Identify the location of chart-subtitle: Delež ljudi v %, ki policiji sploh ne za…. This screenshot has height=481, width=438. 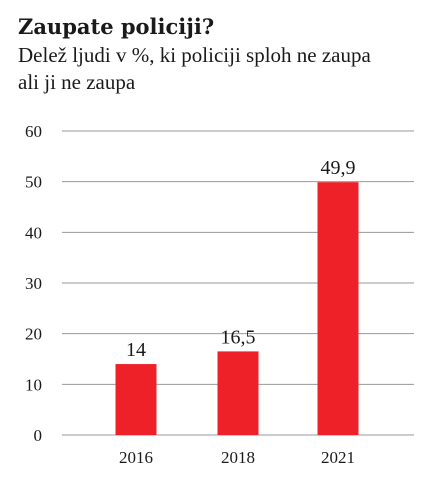
(194, 68).